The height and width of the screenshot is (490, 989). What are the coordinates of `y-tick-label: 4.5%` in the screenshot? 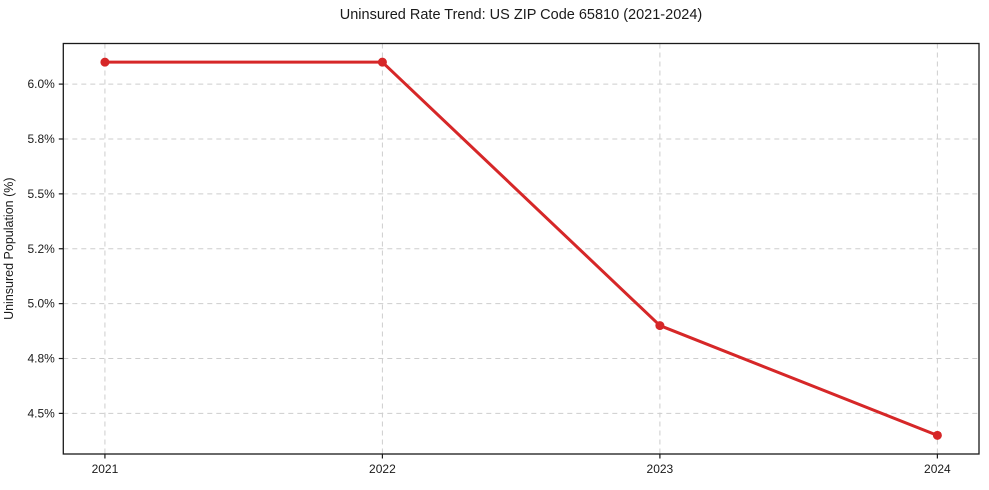 It's located at (41, 413).